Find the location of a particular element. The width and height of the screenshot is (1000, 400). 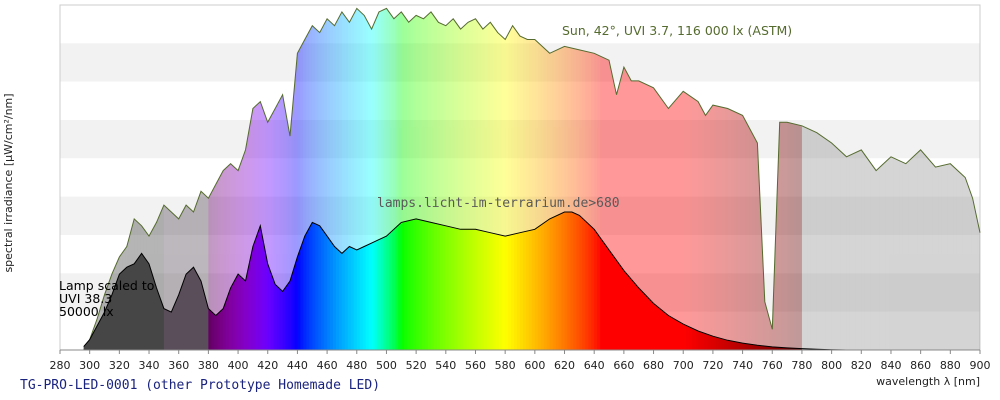

x-tick-label: 380 is located at coordinates (208, 365).